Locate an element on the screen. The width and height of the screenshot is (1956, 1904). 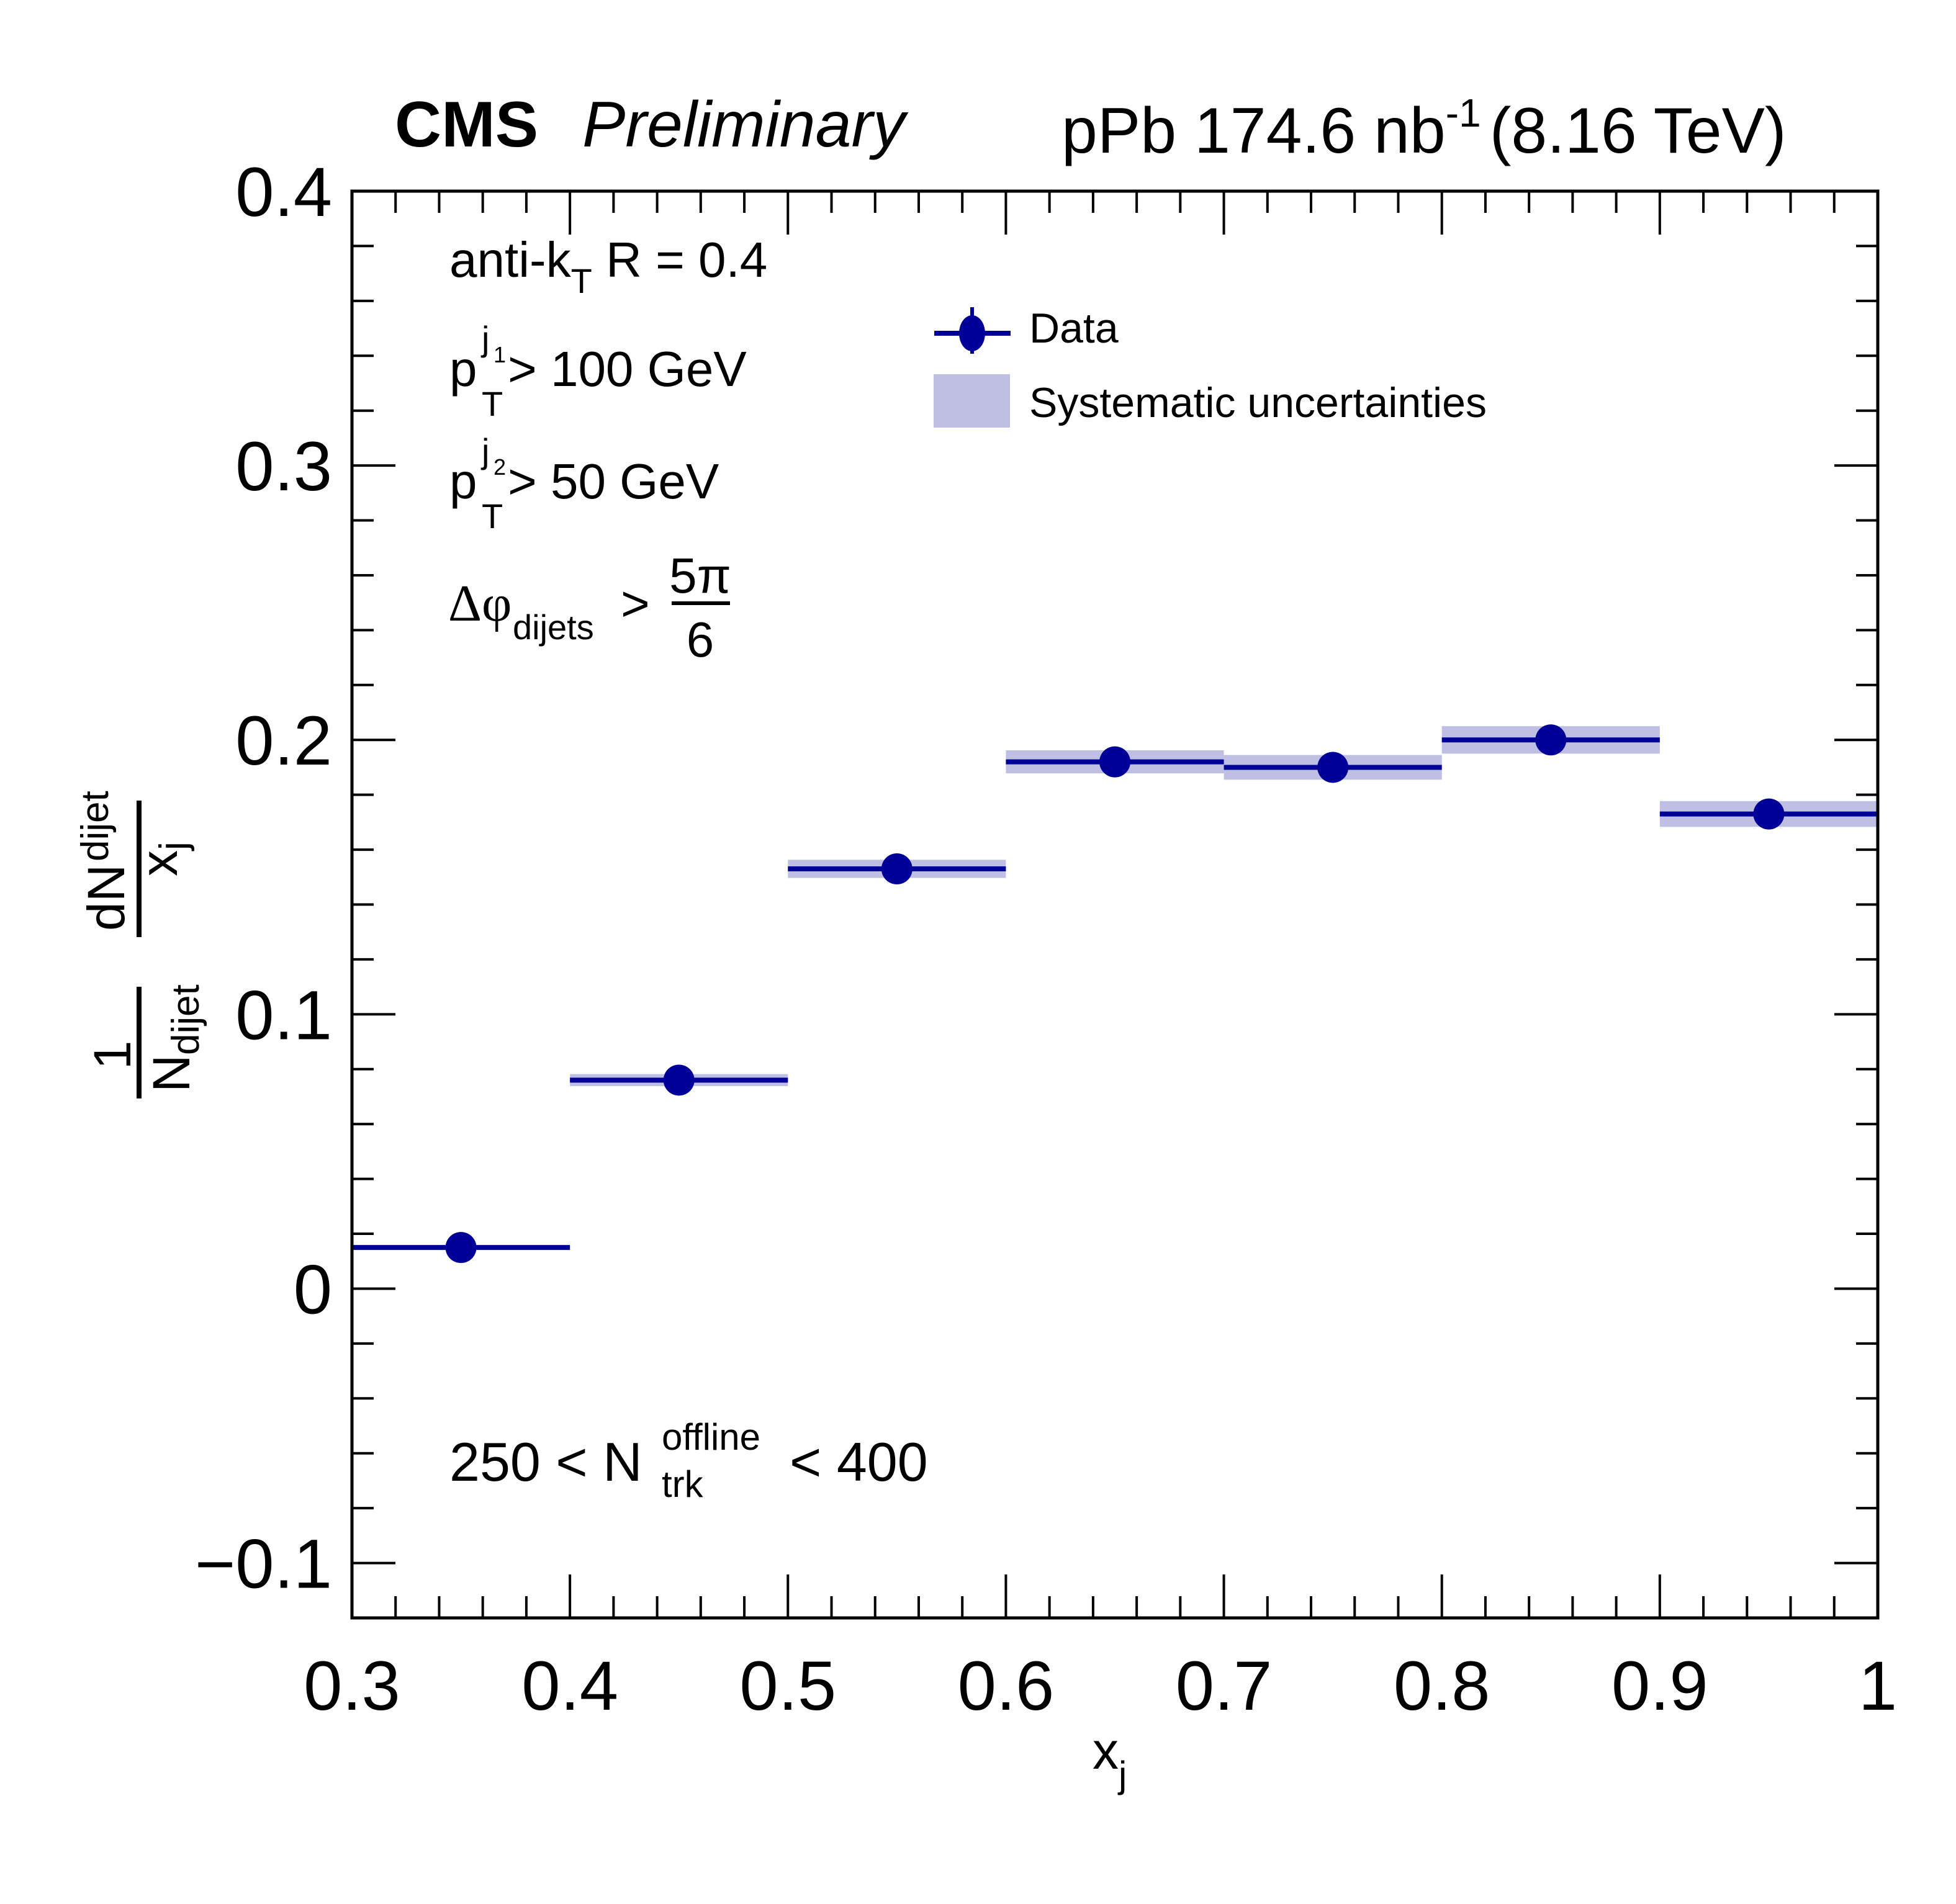
annotation-multiplicity: 250 < N offline trk < 400 is located at coordinates (688, 1460).